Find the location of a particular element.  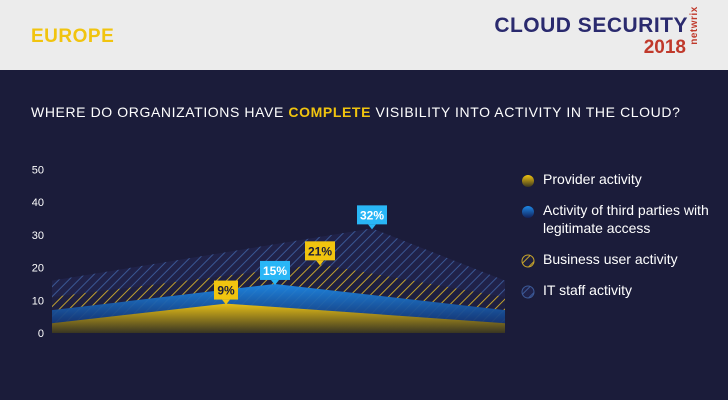

legend-item-business-user: Business user activity is located at coordinates (621, 259).